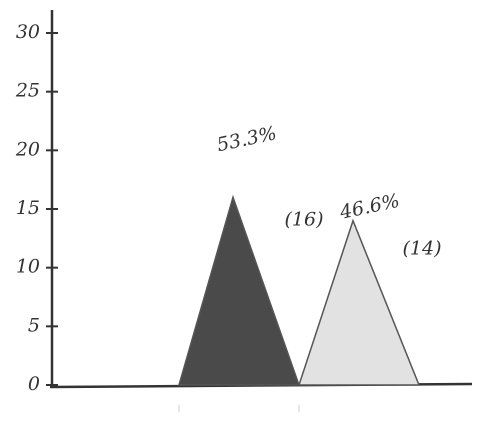 The height and width of the screenshot is (424, 481). What do you see at coordinates (27, 149) in the screenshot?
I see `y-tick-label: 20` at bounding box center [27, 149].